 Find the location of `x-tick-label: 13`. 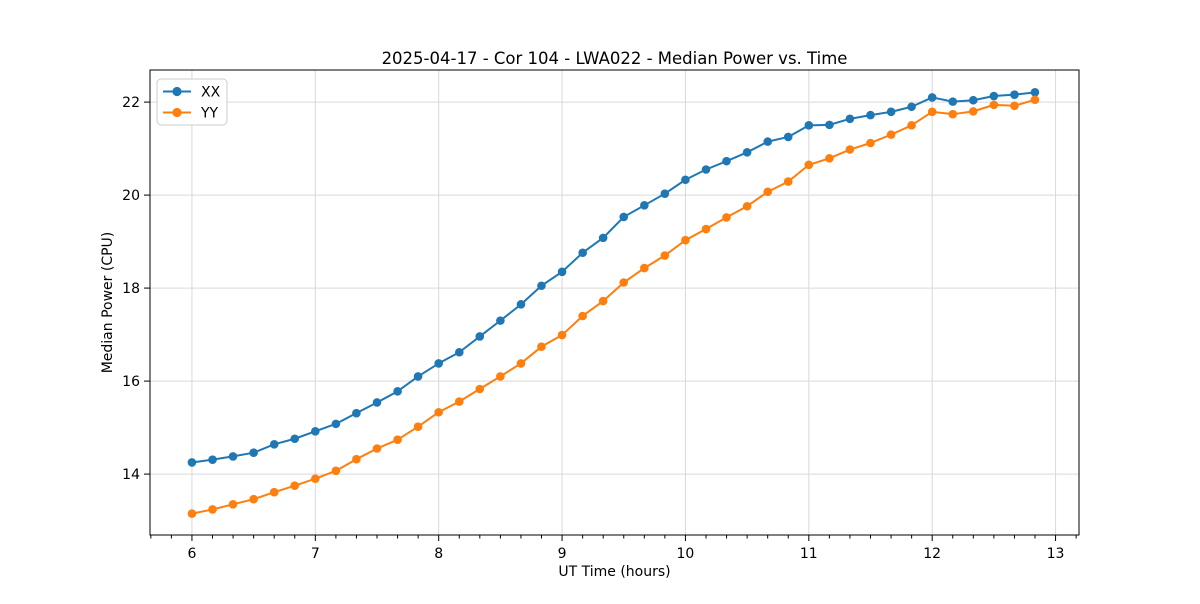

x-tick-label: 13 is located at coordinates (1056, 554).